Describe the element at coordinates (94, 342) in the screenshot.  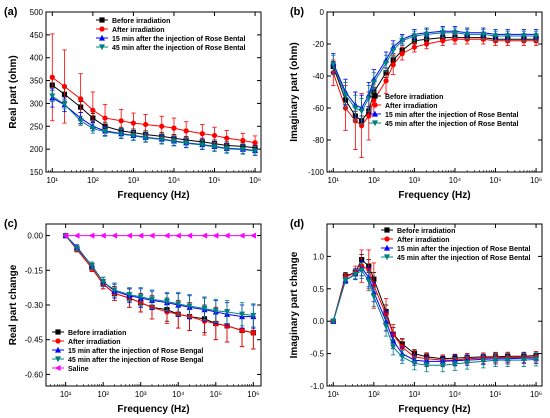
I see `legend-label: After irradiation` at that location.